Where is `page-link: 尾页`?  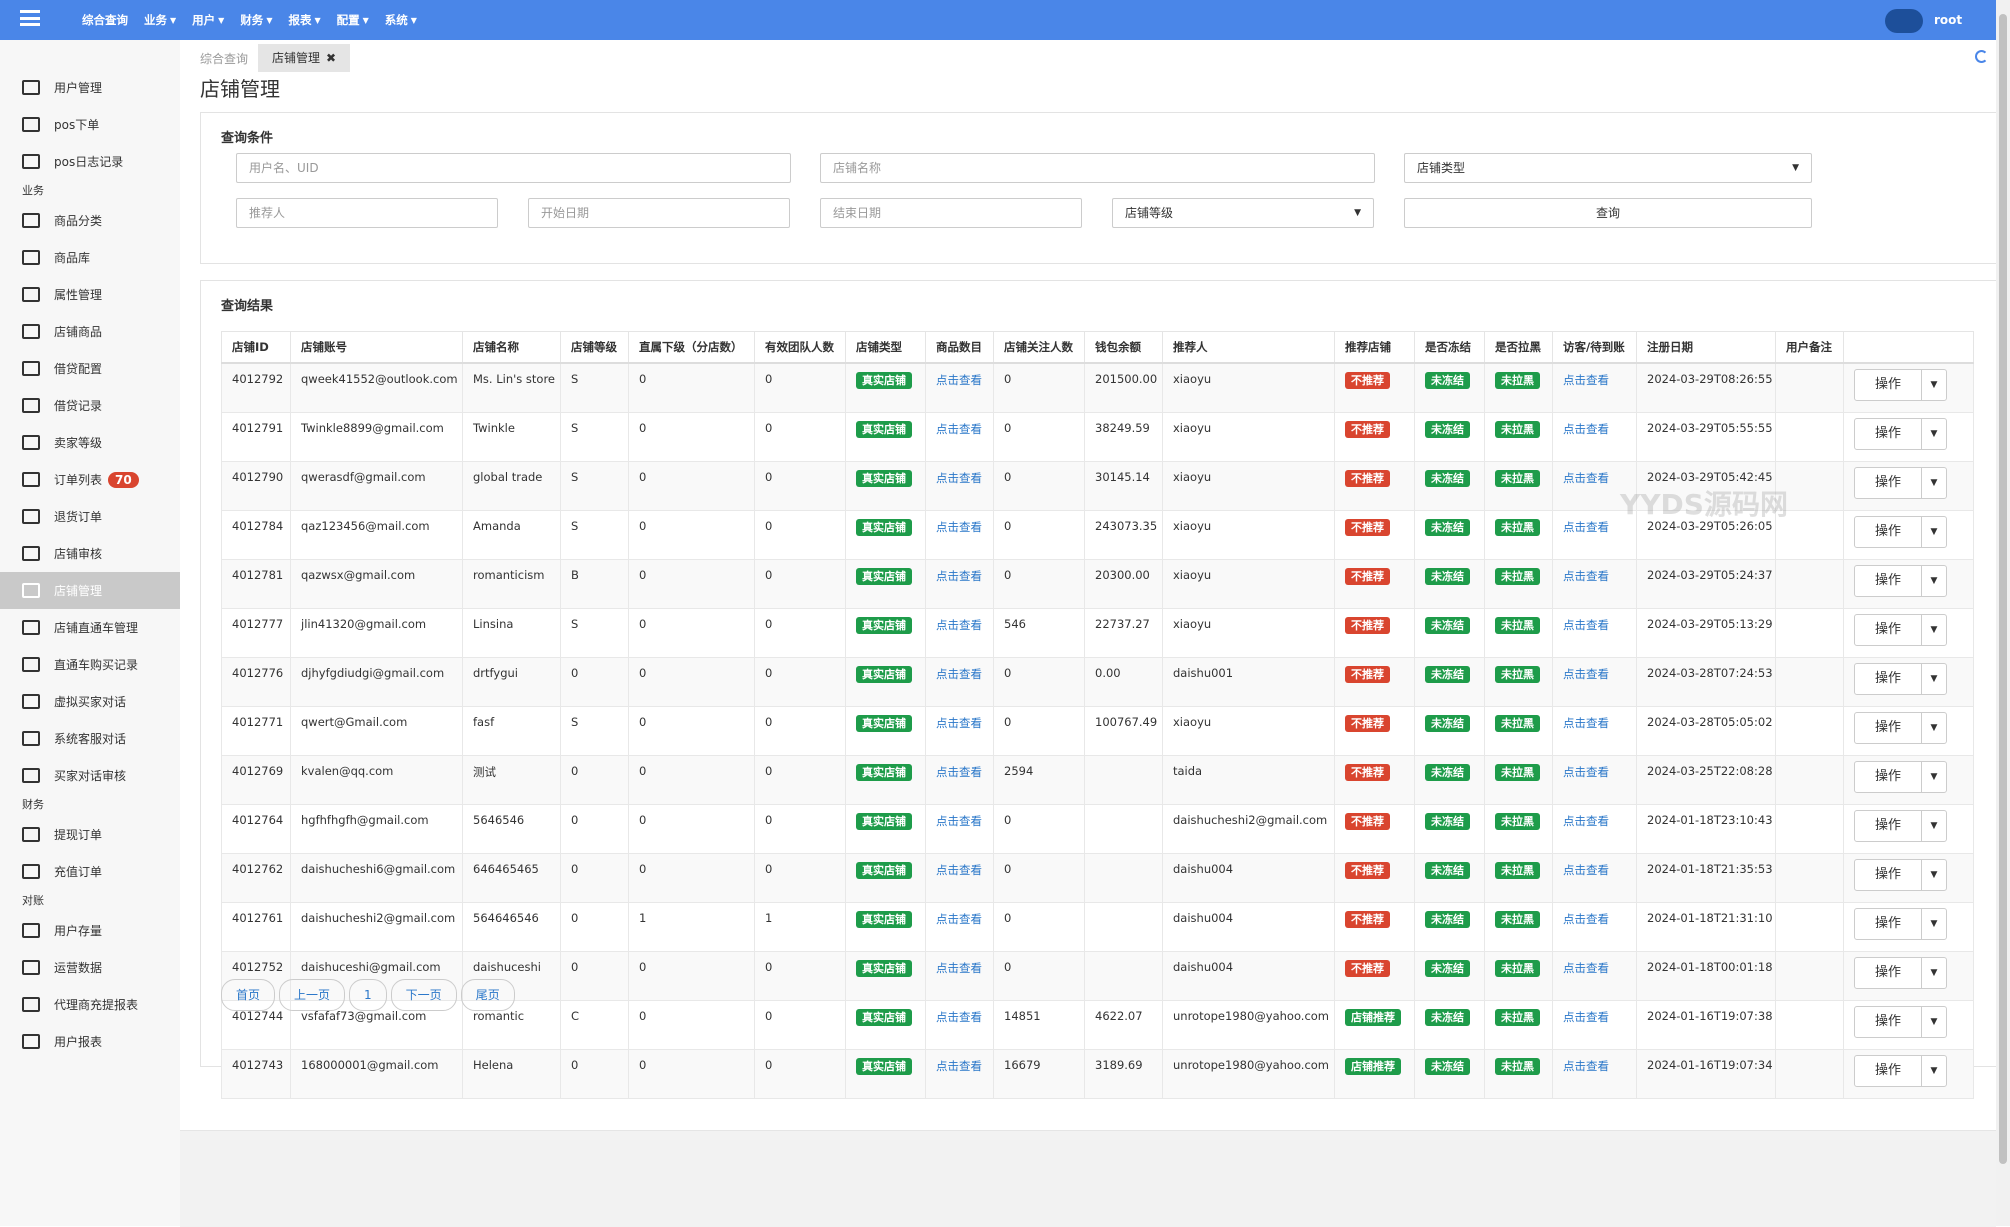 page-link: 尾页 is located at coordinates (487, 995).